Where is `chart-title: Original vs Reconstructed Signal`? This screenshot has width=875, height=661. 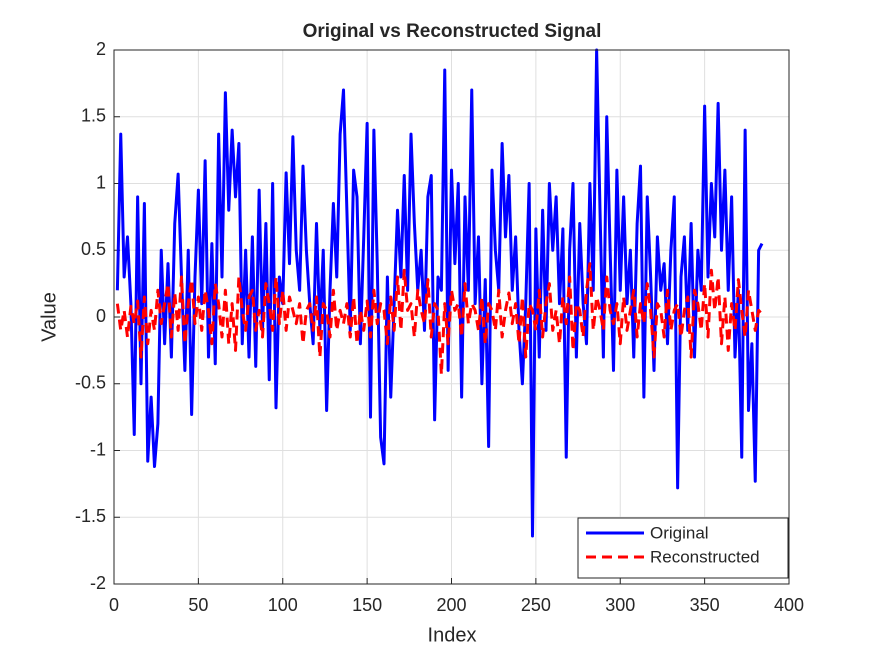 chart-title: Original vs Reconstructed Signal is located at coordinates (452, 31).